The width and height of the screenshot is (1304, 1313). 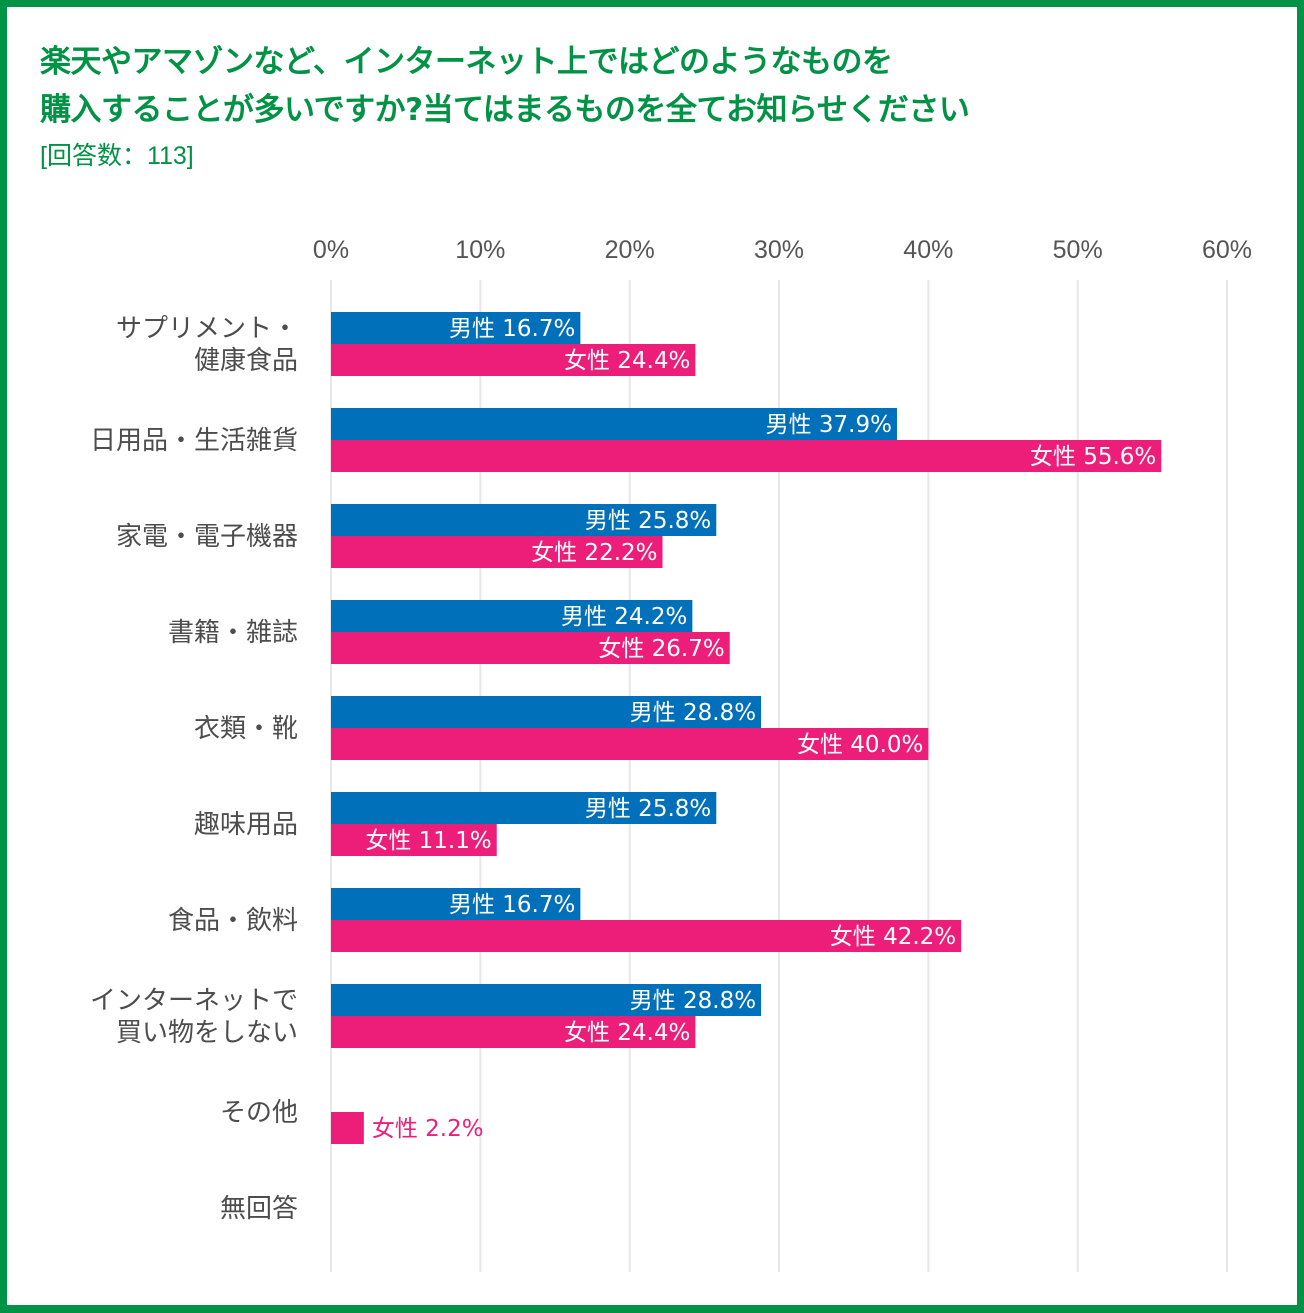 I want to click on category-label: 家電・電子機器, so click(x=207, y=537).